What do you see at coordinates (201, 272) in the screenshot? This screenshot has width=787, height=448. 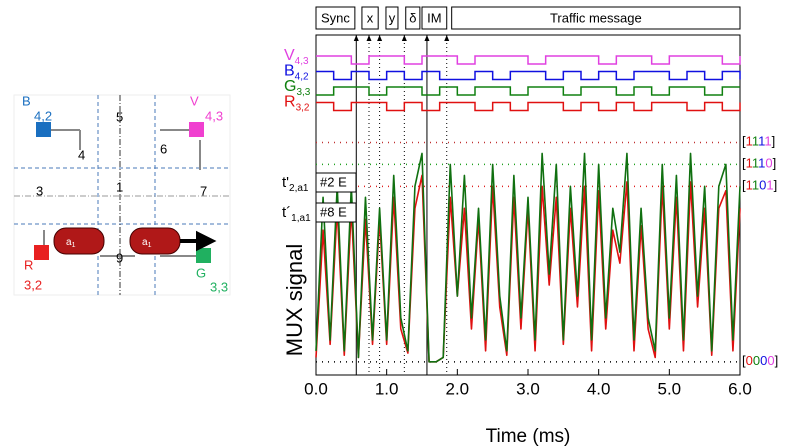 I see `signal-label: G` at bounding box center [201, 272].